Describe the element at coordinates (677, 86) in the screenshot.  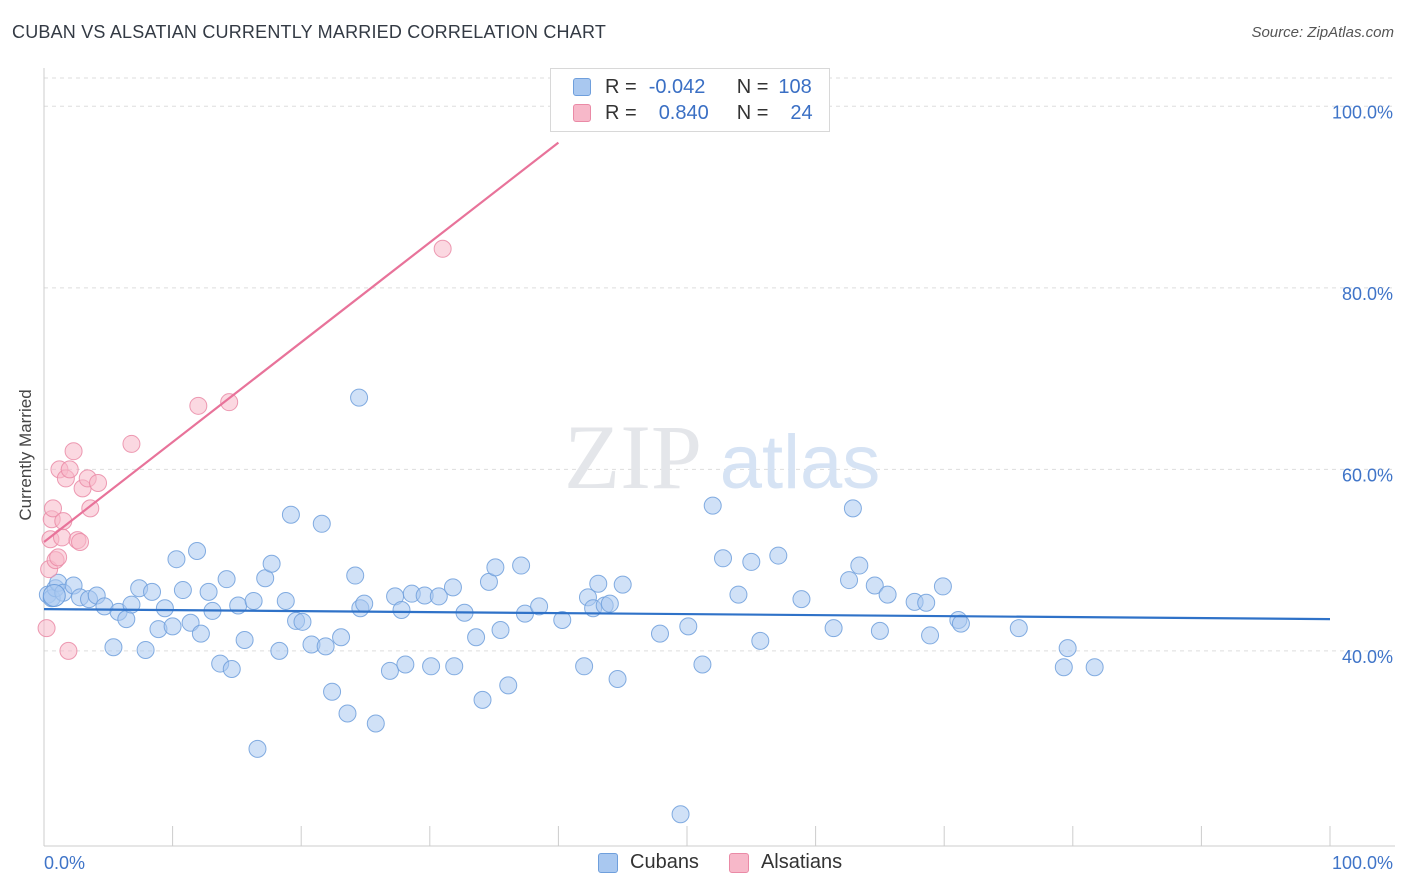
I see `cubans-r-value: -0.042` at that location.